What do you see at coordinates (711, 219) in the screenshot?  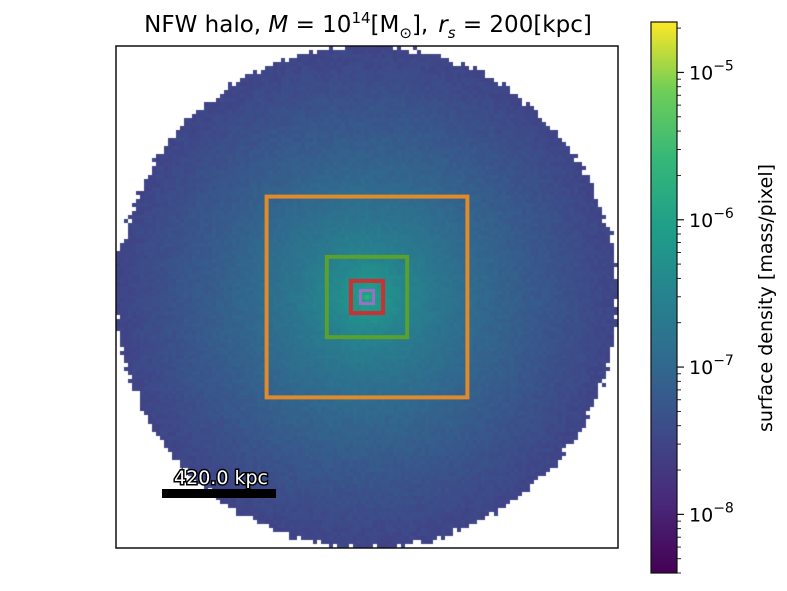 I see `colorbar-tick-label: 10⁻⁶` at bounding box center [711, 219].